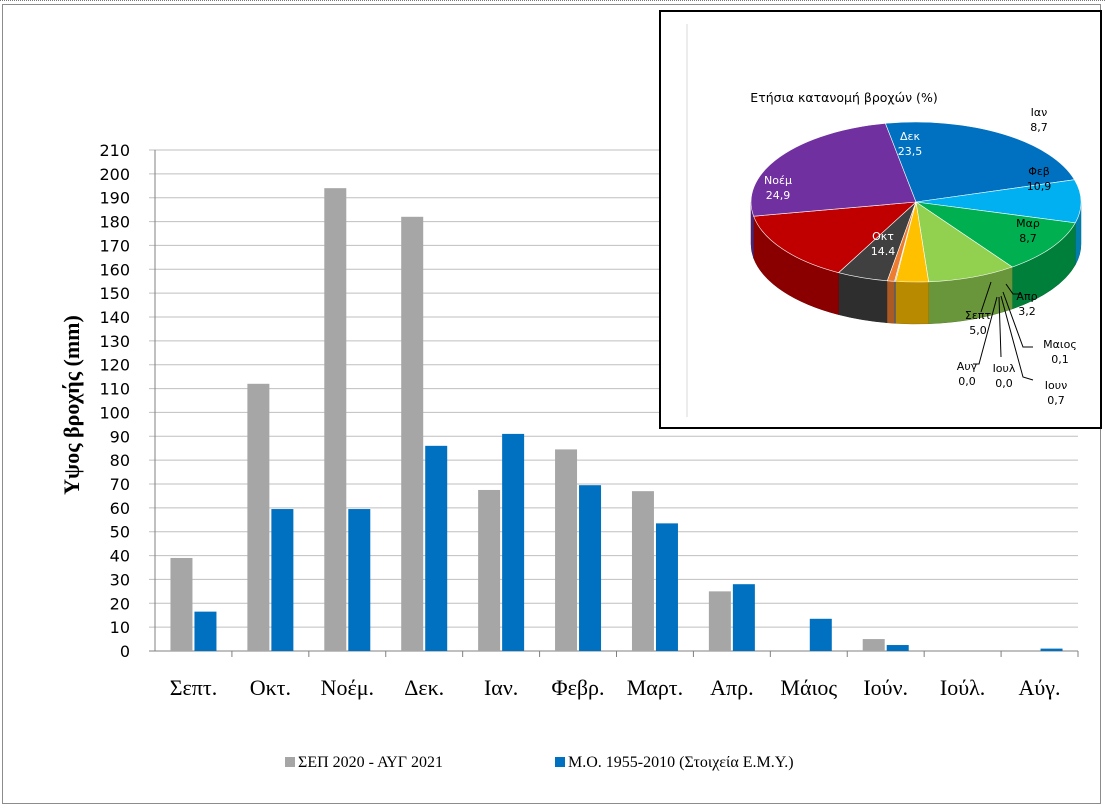  What do you see at coordinates (114, 389) in the screenshot?
I see `y-tick-label: 110` at bounding box center [114, 389].